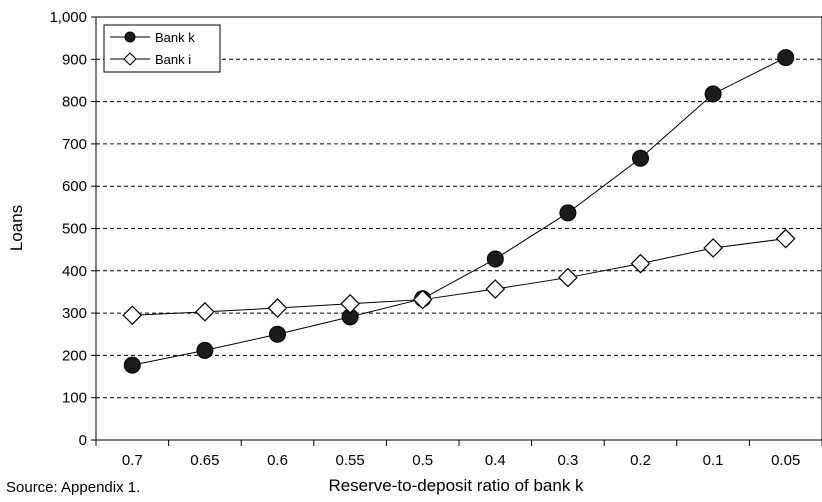 The image size is (822, 502). What do you see at coordinates (74, 102) in the screenshot?
I see `y-tick-label: 800` at bounding box center [74, 102].